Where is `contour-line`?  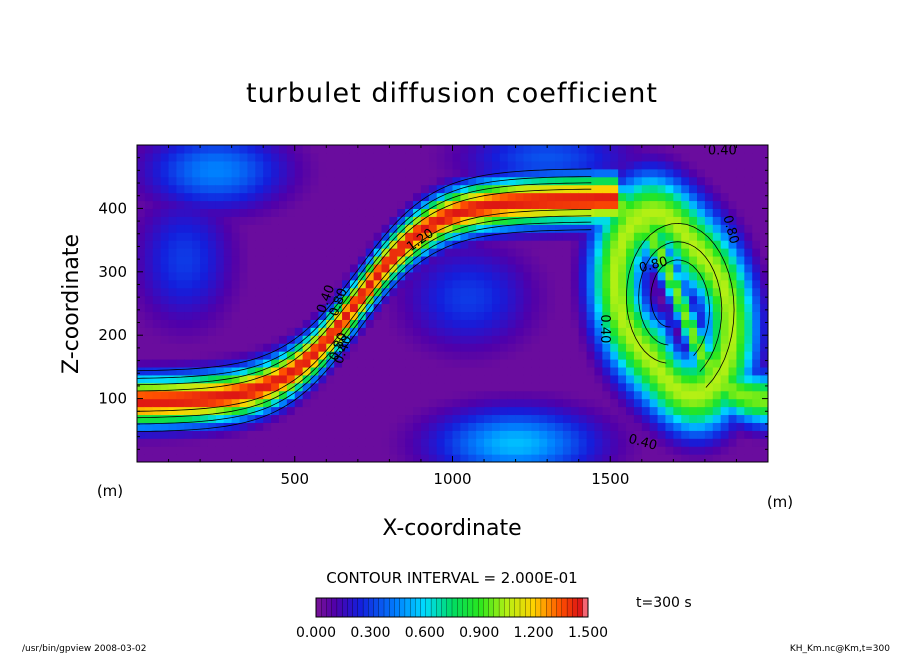 contour-line is located at coordinates (680, 307).